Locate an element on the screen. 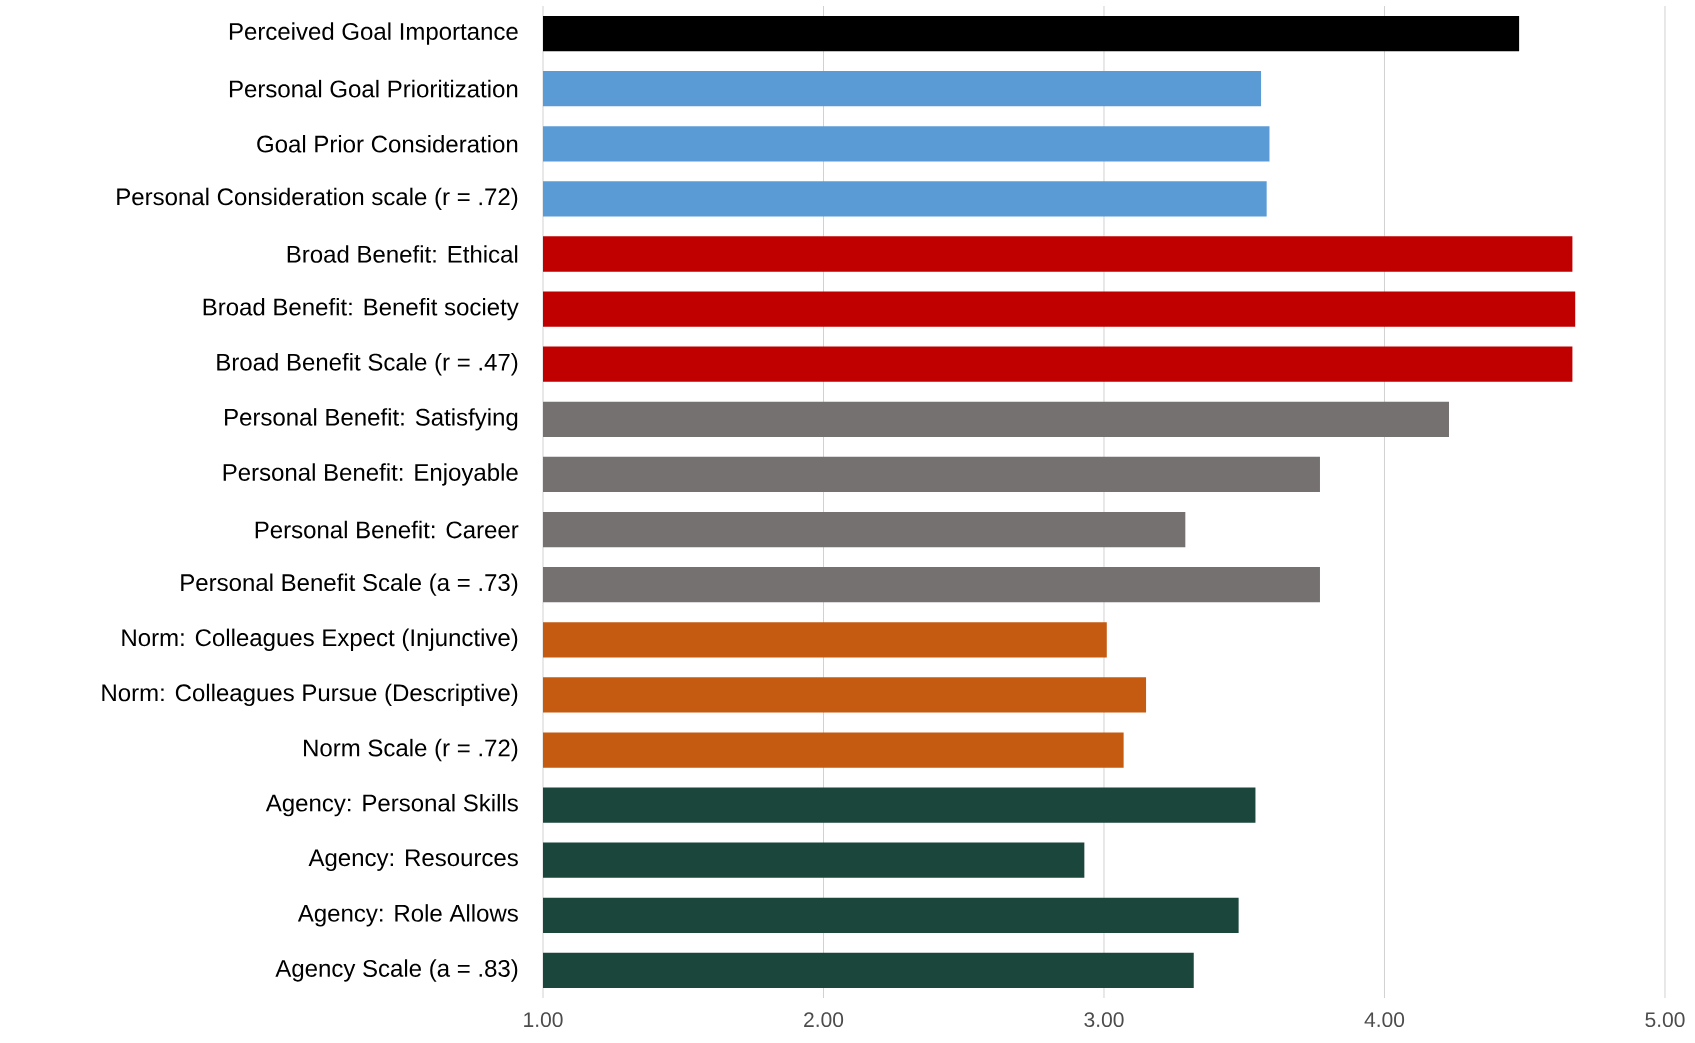 Image resolution: width=1695 pixels, height=1043 pixels. y-tick-label: Norm Scale (r = .72) is located at coordinates (411, 750).